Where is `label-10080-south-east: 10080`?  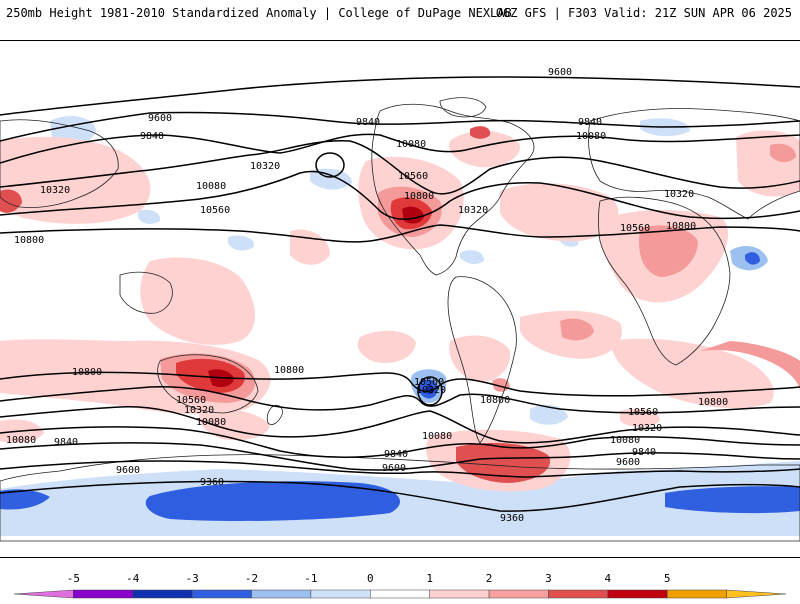 label-10080-south-east: 10080 is located at coordinates (625, 440).